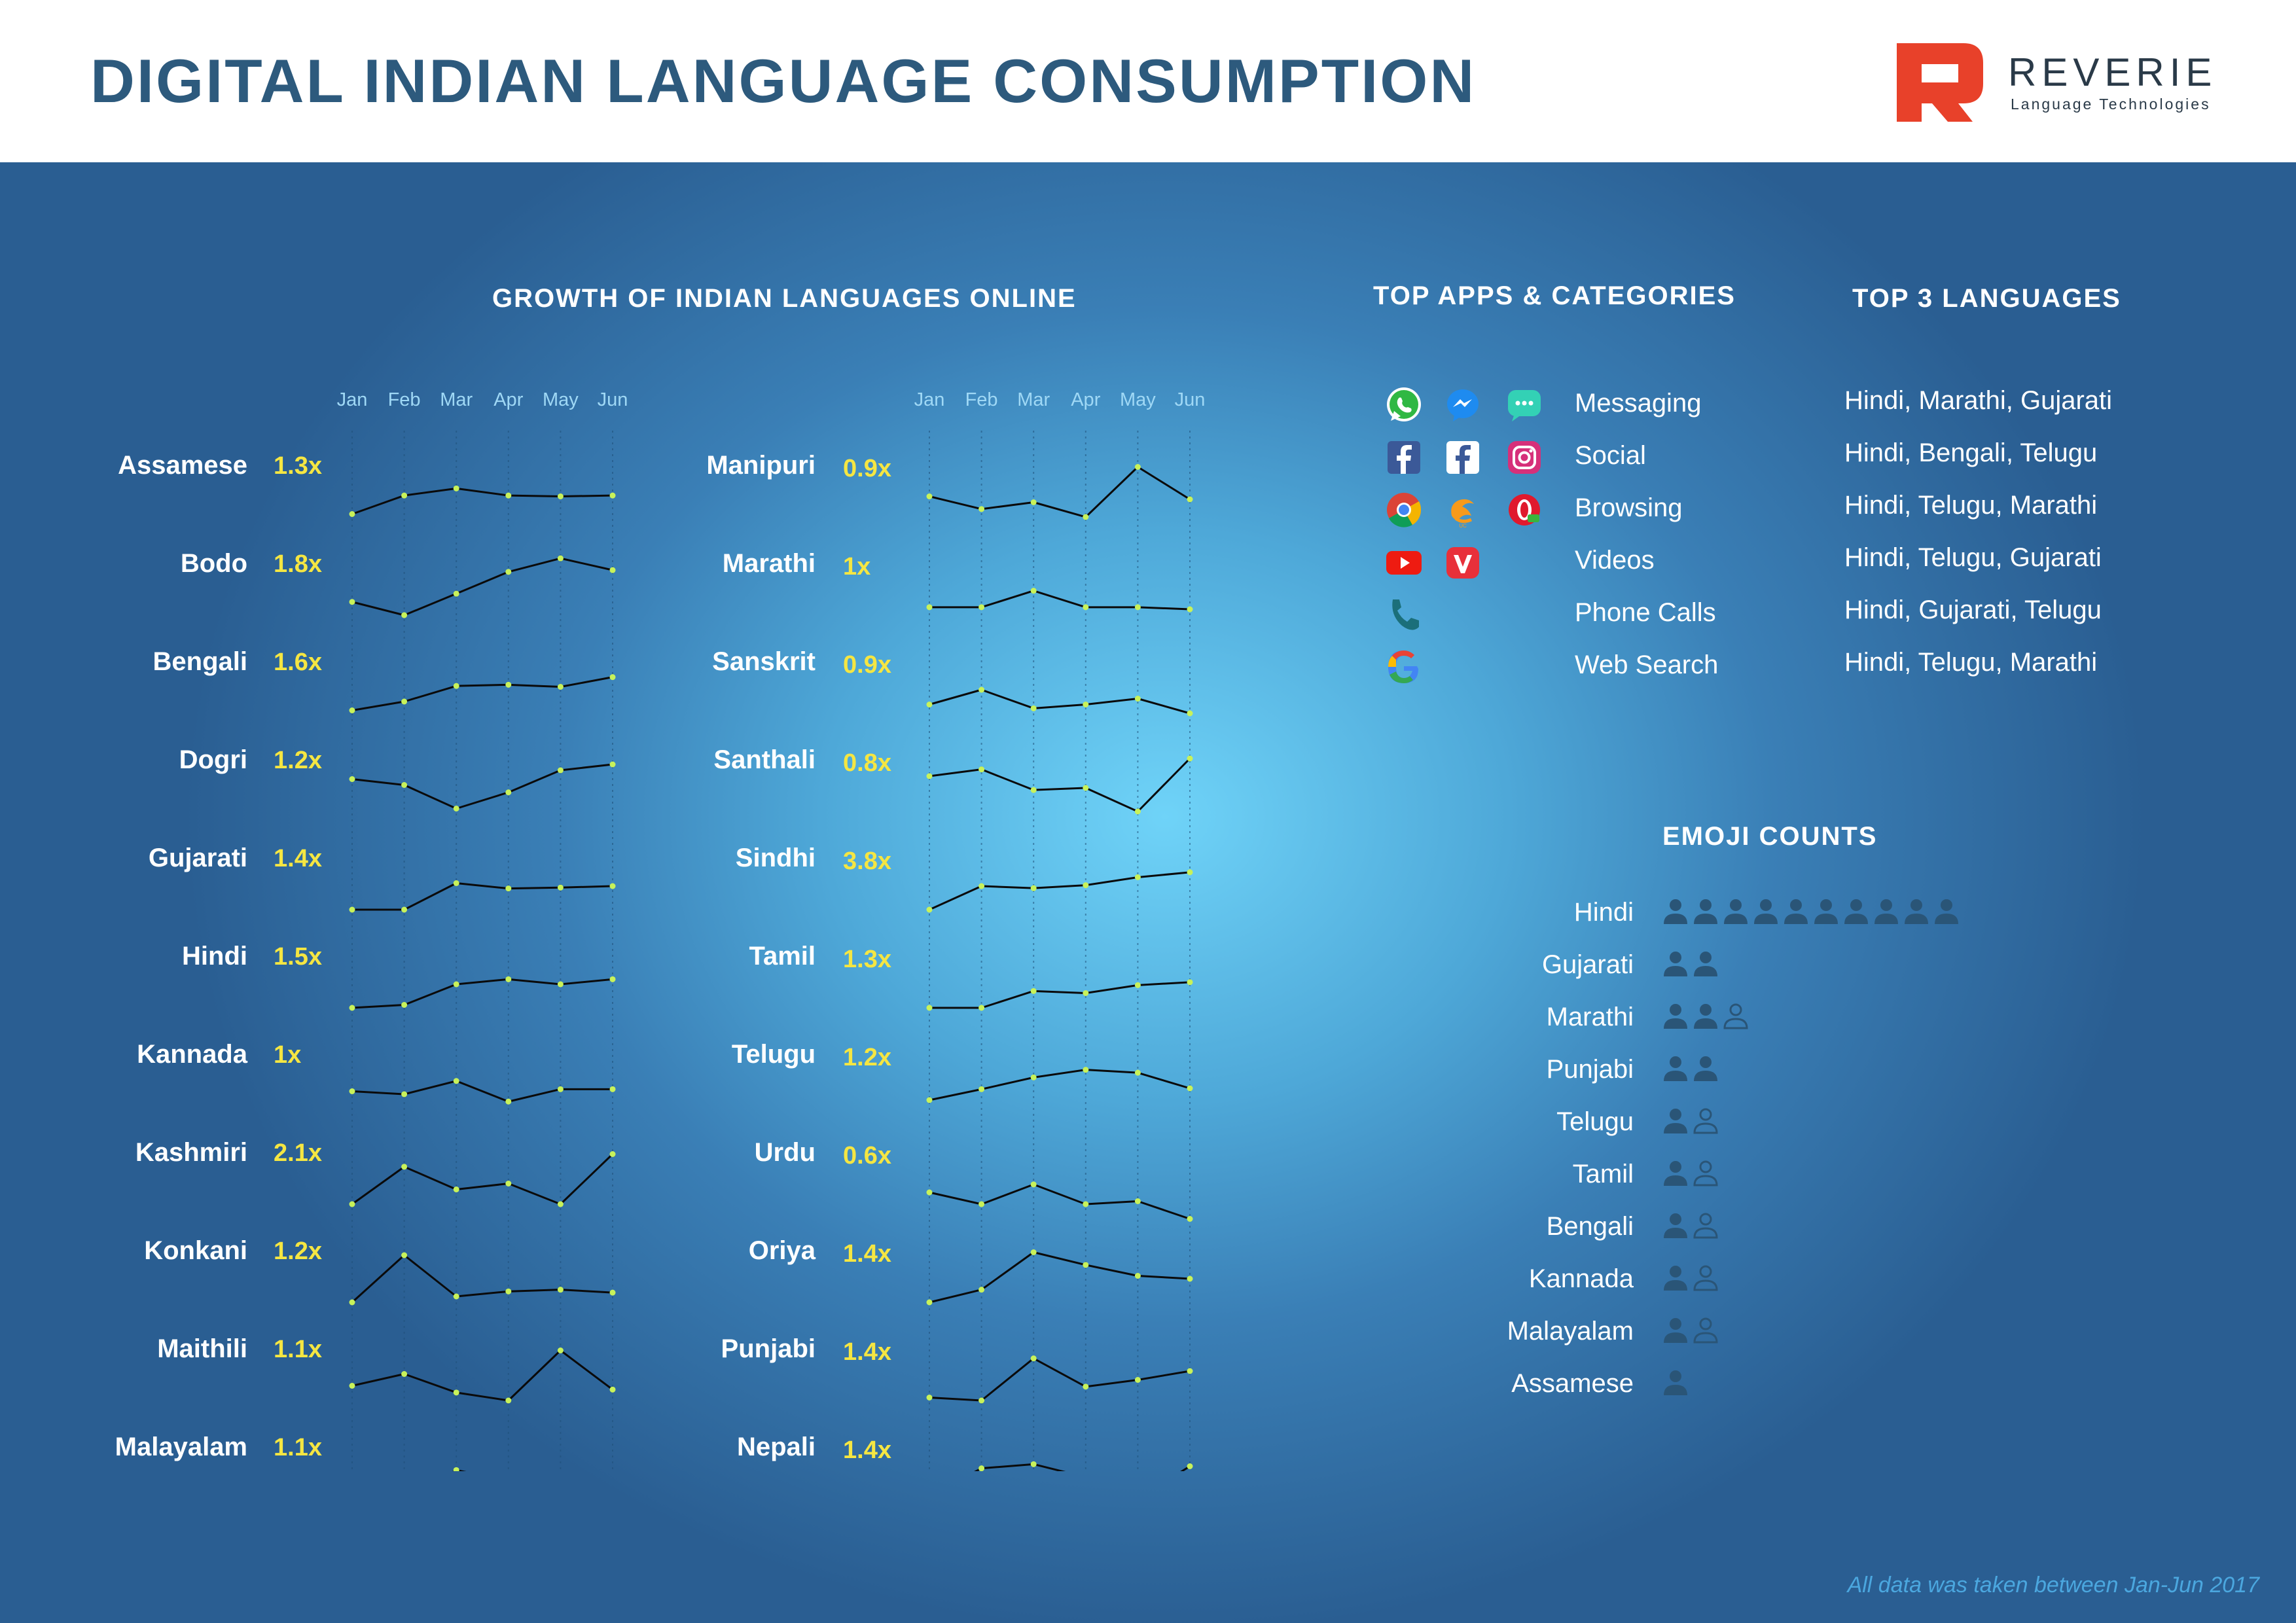 Image resolution: width=2296 pixels, height=1623 pixels. What do you see at coordinates (785, 1152) in the screenshot?
I see `language-label: Urdu` at bounding box center [785, 1152].